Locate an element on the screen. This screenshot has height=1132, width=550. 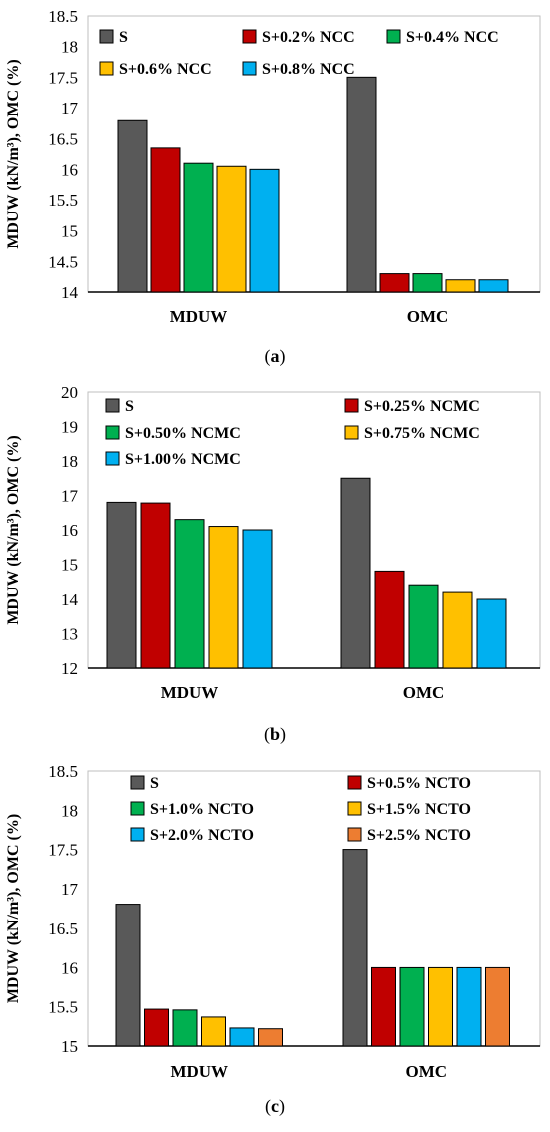
panel-caption: (b) is located at coordinates (275, 734).